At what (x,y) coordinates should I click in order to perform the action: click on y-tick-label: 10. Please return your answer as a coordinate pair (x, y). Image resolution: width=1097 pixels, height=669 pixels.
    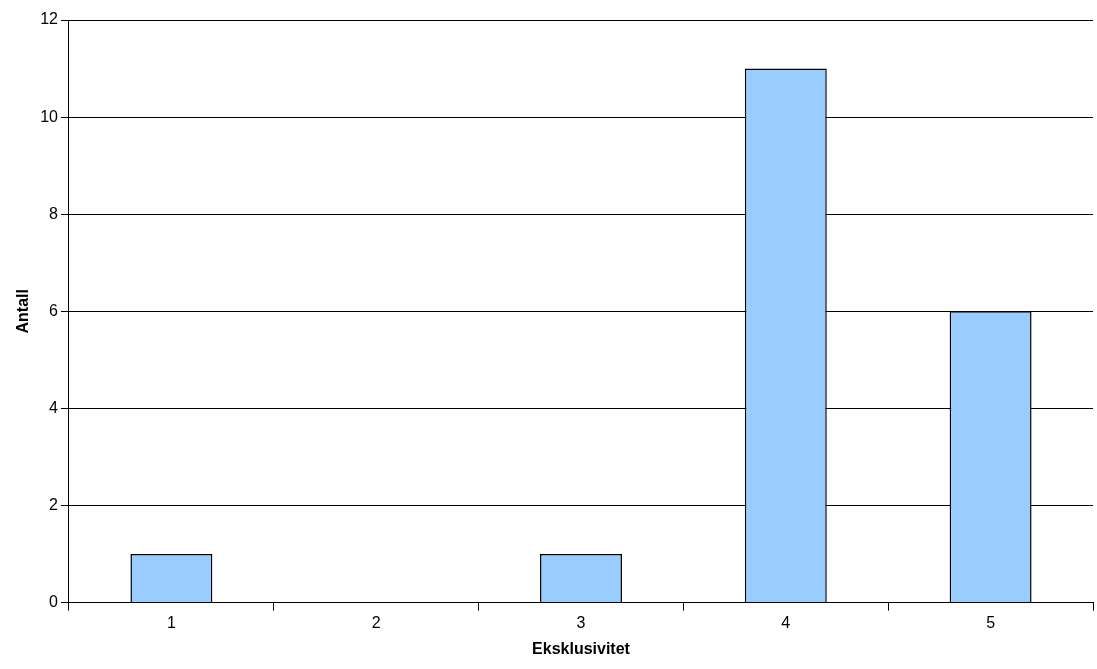
    Looking at the image, I should click on (49, 116).